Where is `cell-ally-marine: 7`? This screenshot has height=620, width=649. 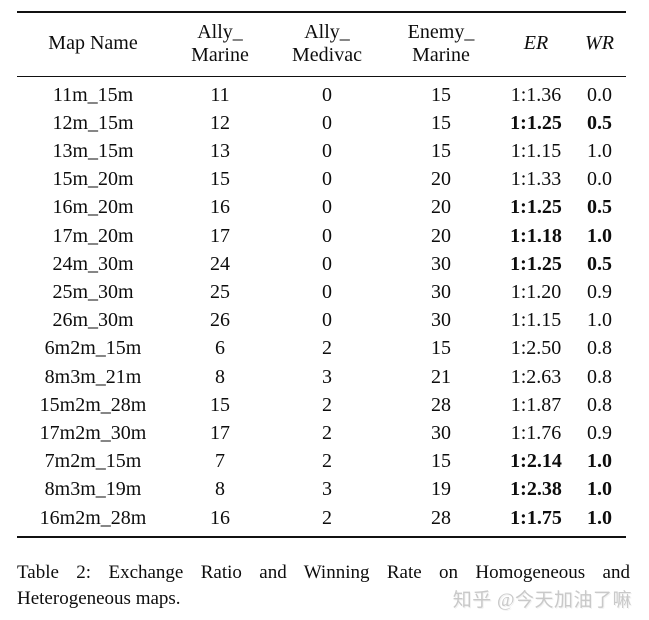
cell-ally-marine: 7 is located at coordinates (220, 461).